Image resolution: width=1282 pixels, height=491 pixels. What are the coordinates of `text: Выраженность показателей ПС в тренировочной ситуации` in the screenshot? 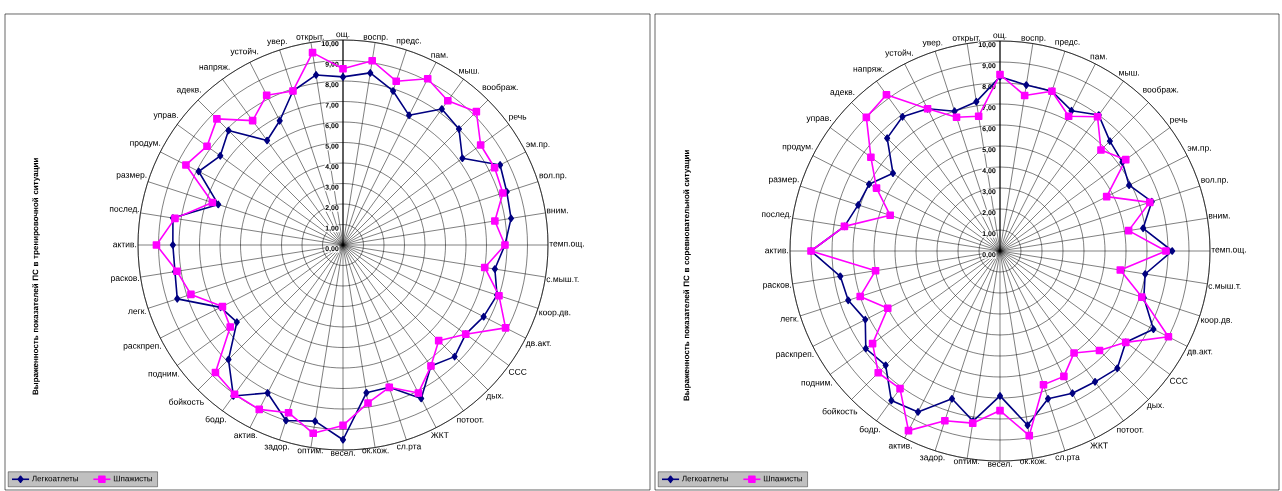 It's located at (36, 276).